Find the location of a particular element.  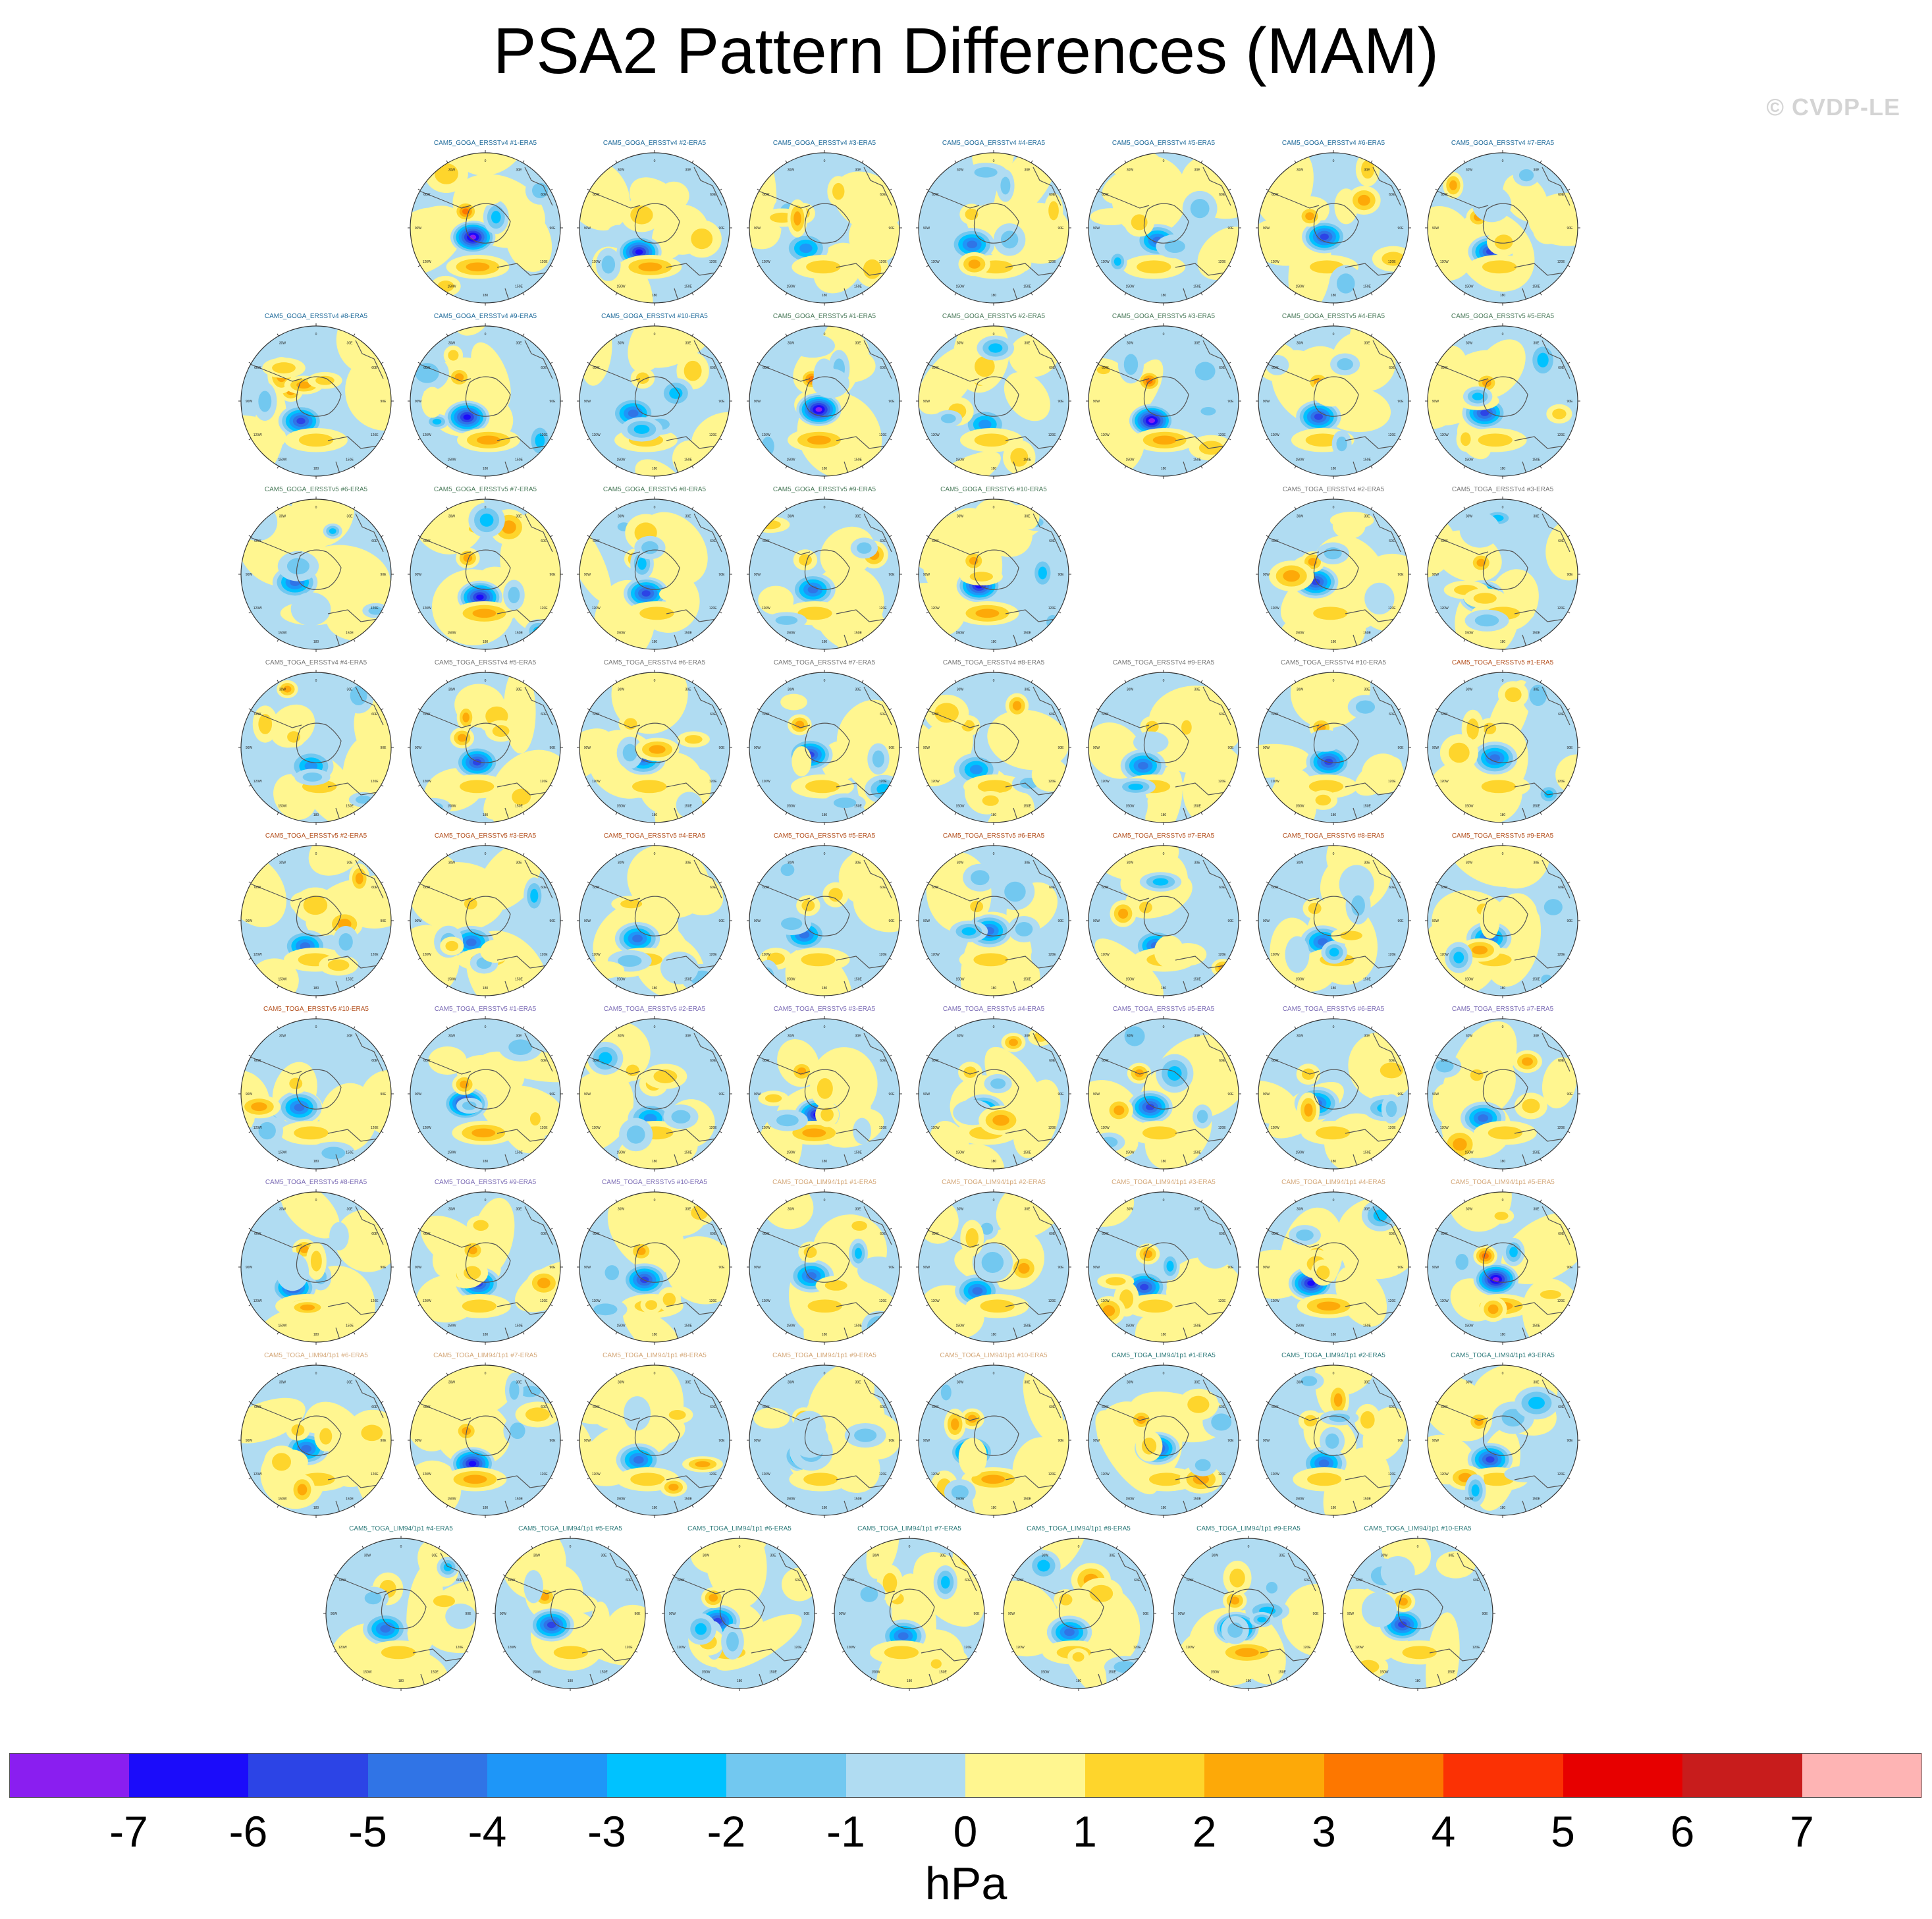

longitude-label: 30E is located at coordinates (519, 689).